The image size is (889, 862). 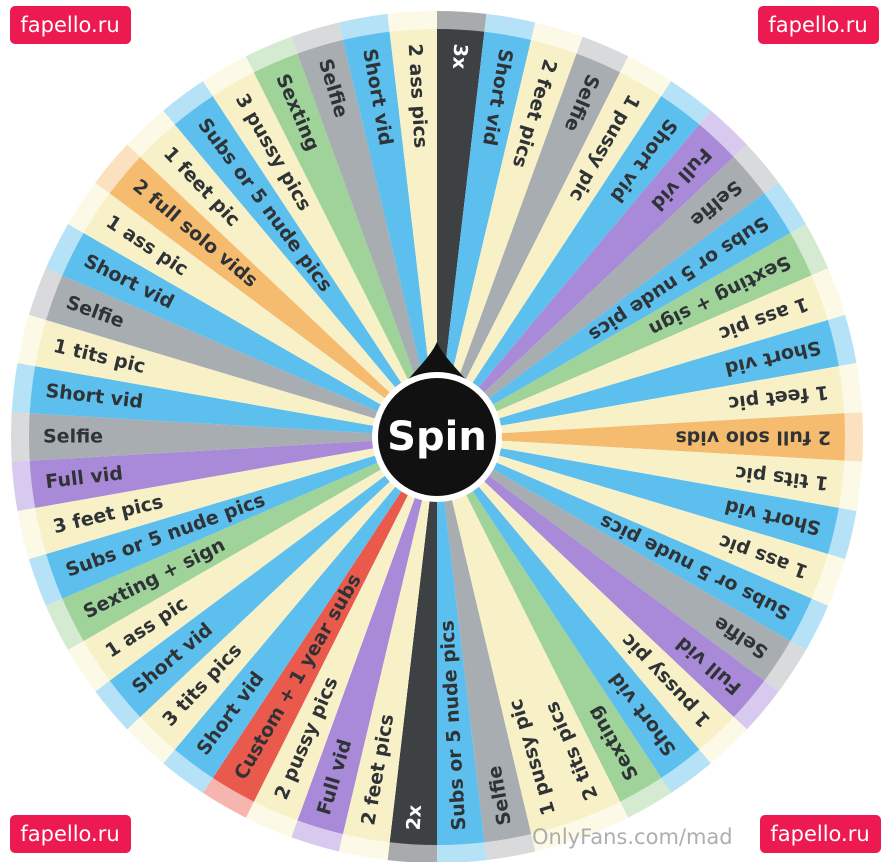 I want to click on spin-button: Spin, so click(x=437, y=422).